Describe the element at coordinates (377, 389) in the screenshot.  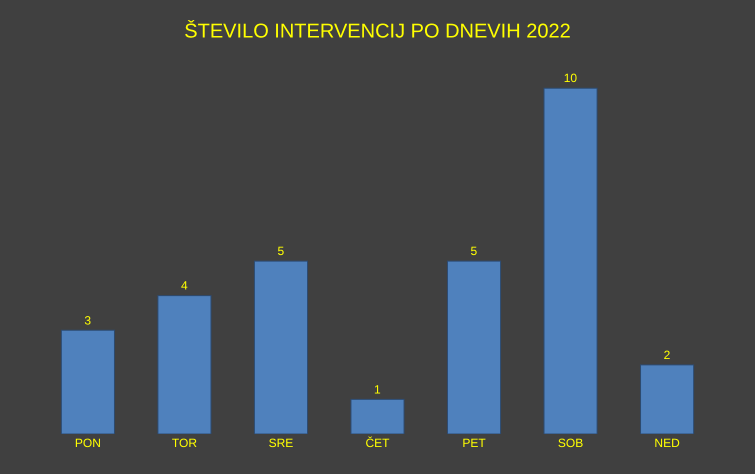
I see `data-label: 1` at that location.